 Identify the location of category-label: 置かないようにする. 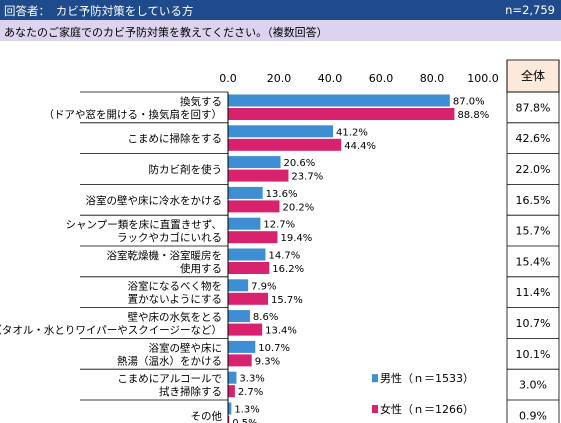
(175, 300).